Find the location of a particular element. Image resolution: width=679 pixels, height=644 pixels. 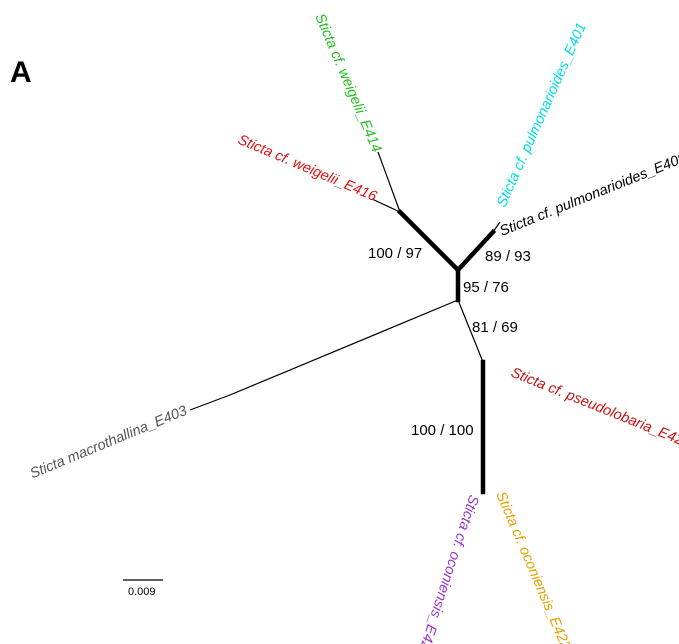

support-value: 81 / 69 is located at coordinates (495, 327).